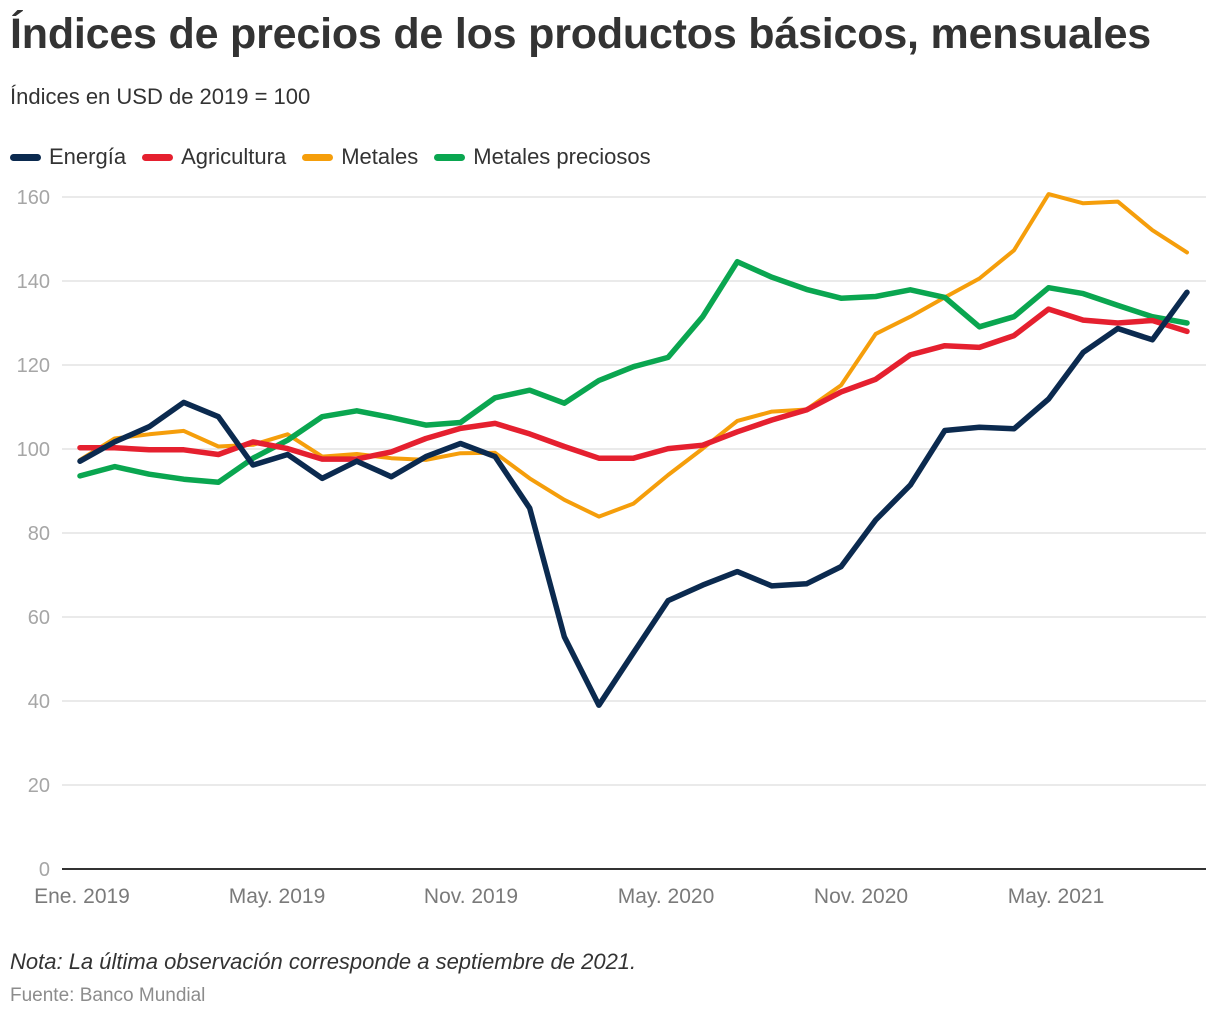 The image size is (1220, 1020). Describe the element at coordinates (633, 384) in the screenshot. I see `series-line-agricultura` at that location.